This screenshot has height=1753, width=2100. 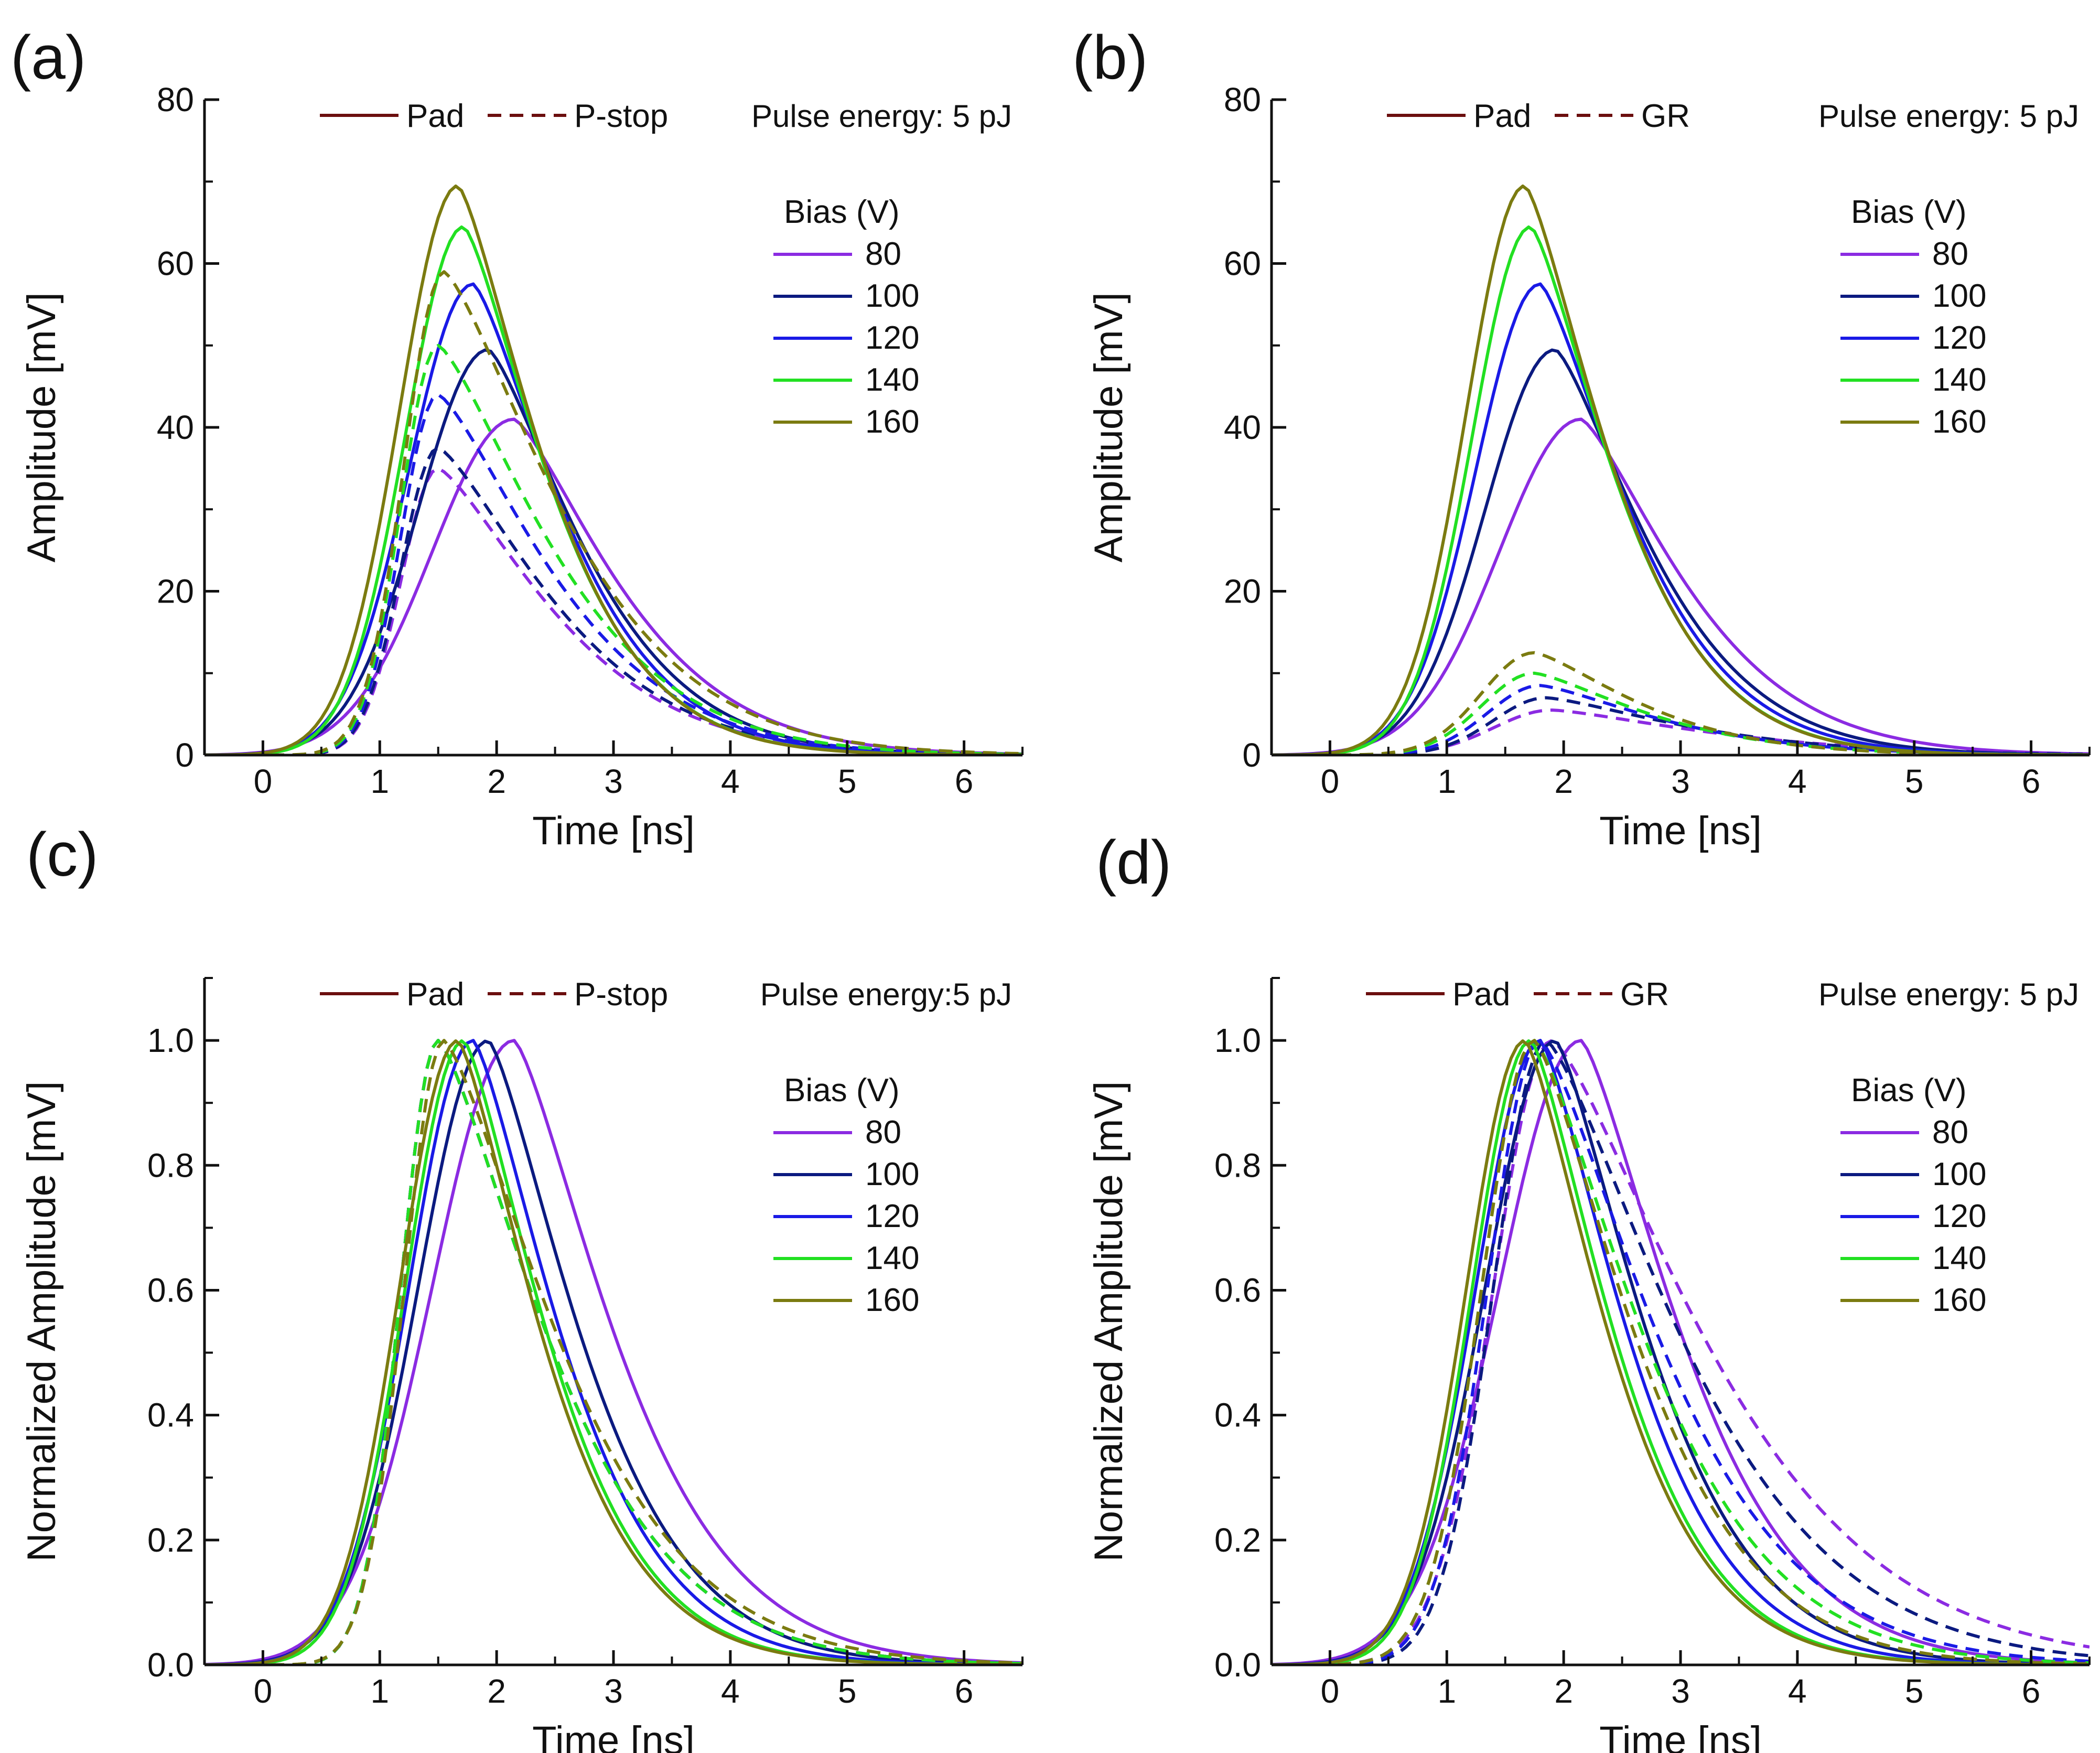 I want to click on y-axis-title: Normalized Amplitude [mV], so click(x=41, y=1321).